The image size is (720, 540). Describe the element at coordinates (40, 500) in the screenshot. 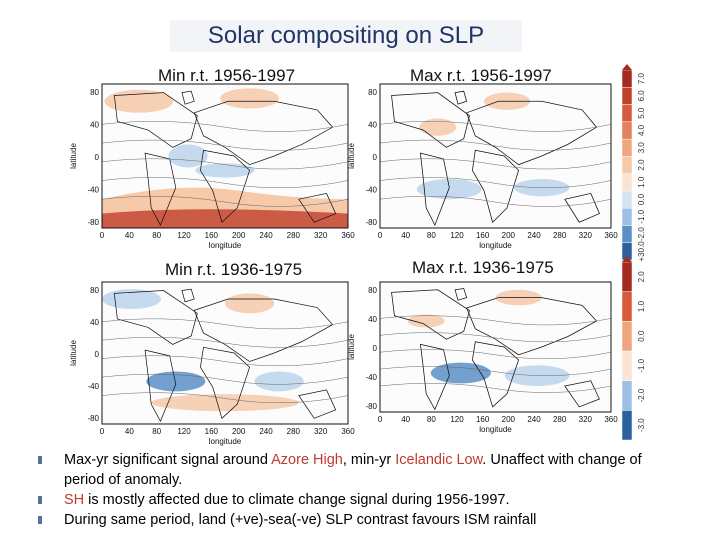

I see `bullet-marker` at that location.